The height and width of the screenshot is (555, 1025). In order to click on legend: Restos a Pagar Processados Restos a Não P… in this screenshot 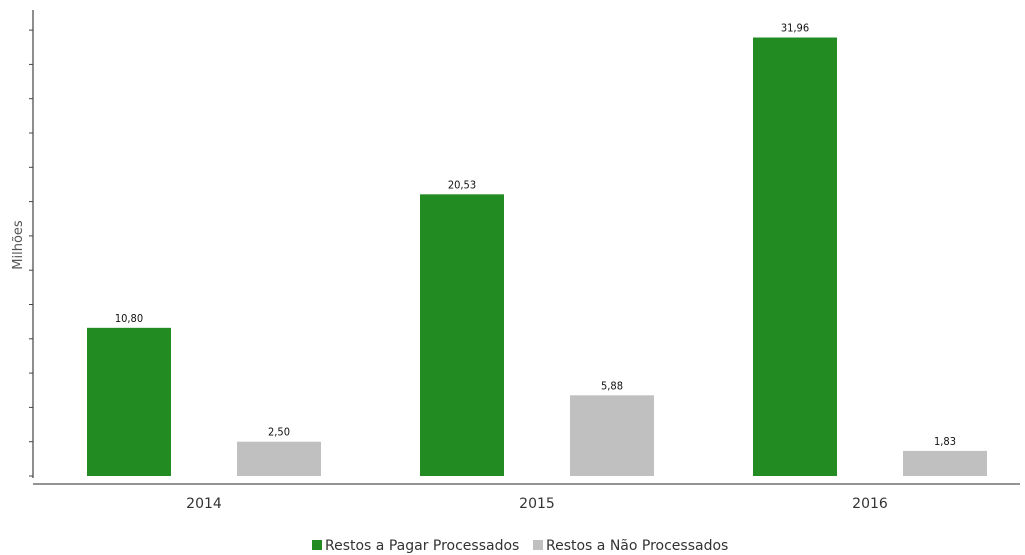, I will do `click(520, 546)`.